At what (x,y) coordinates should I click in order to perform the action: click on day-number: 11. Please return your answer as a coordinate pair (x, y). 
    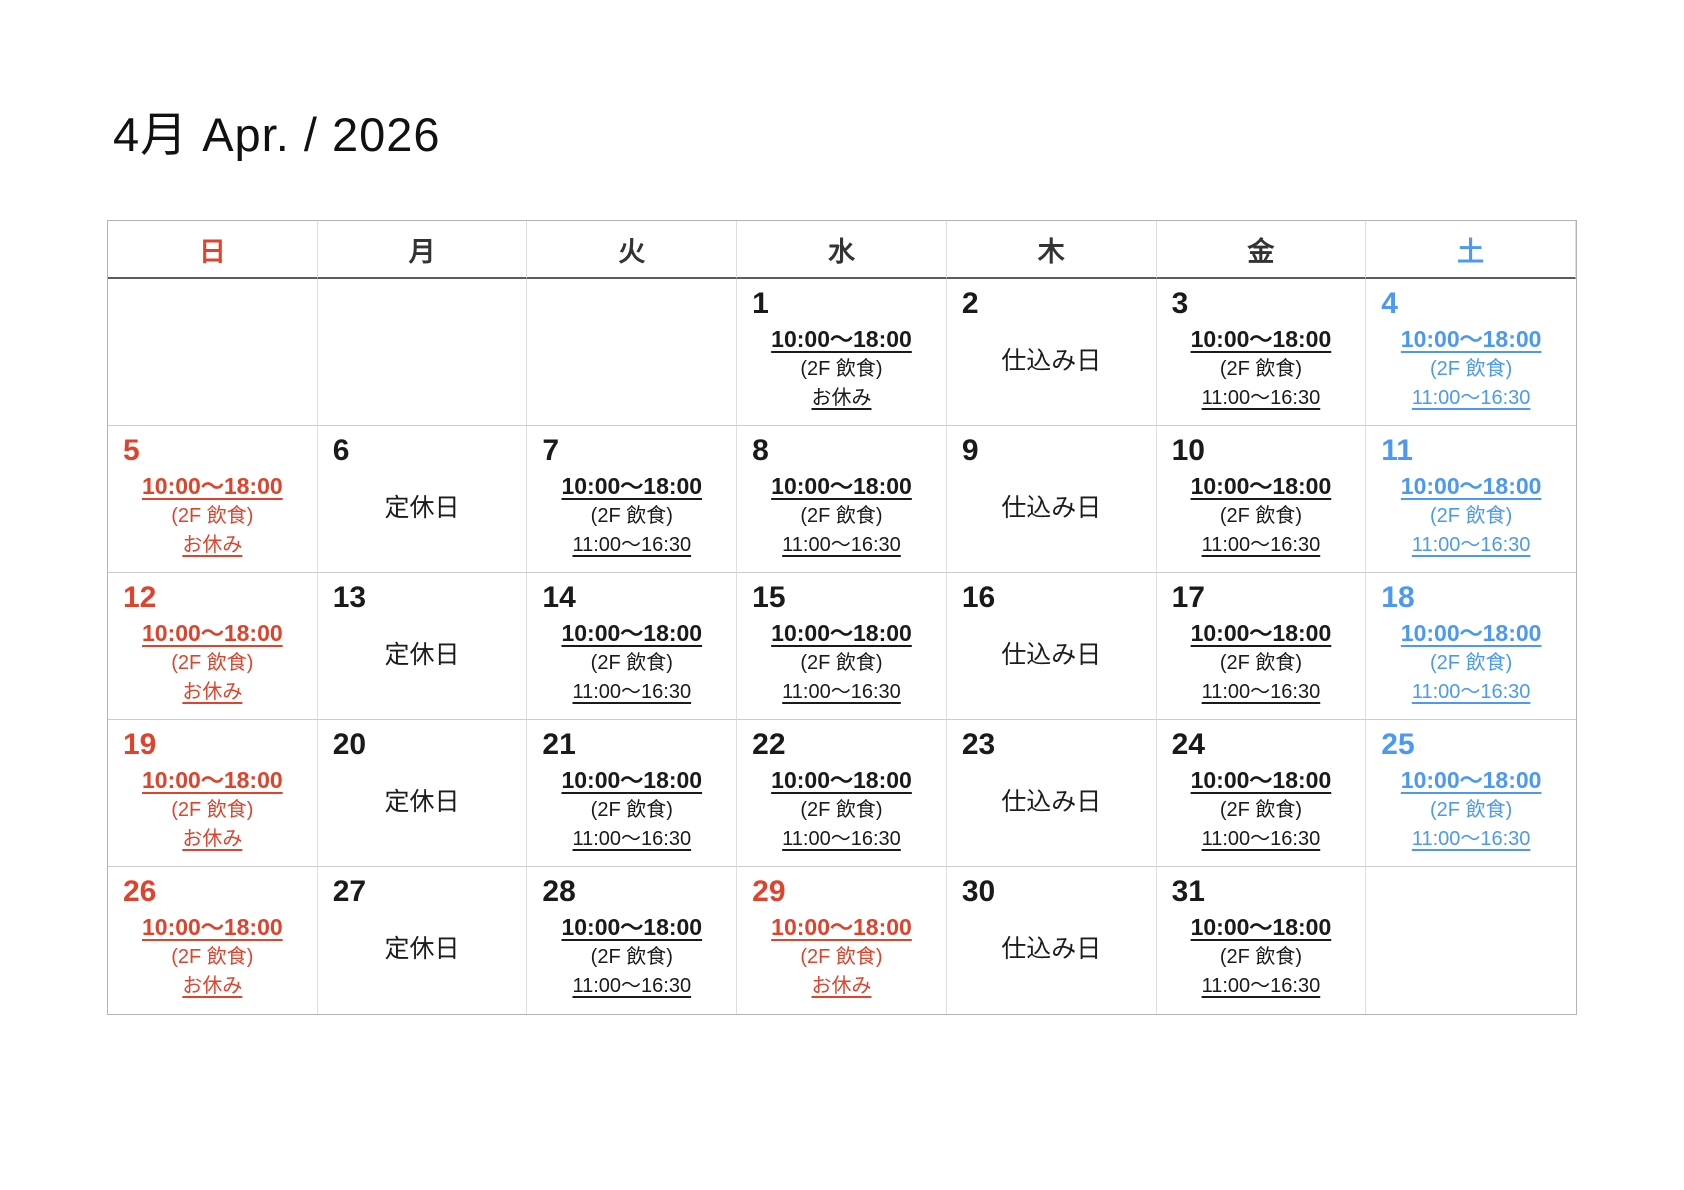
    Looking at the image, I should click on (1397, 450).